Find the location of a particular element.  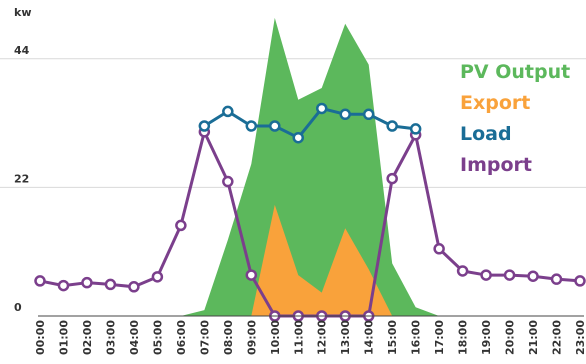

legend-label-import: Import is located at coordinates (496, 165).